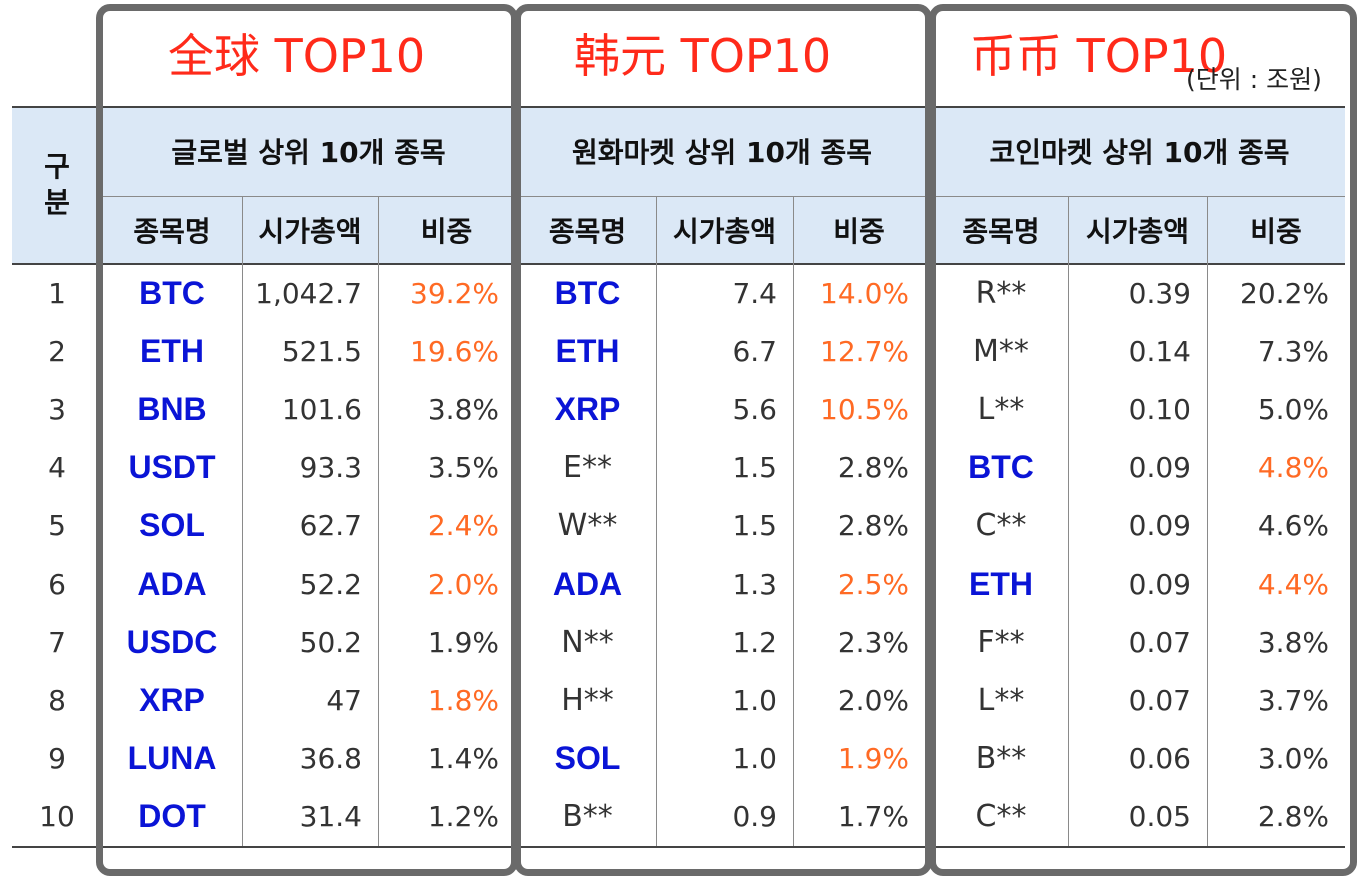 This screenshot has width=1369, height=882. I want to click on rank-cell: 4, so click(57, 468).